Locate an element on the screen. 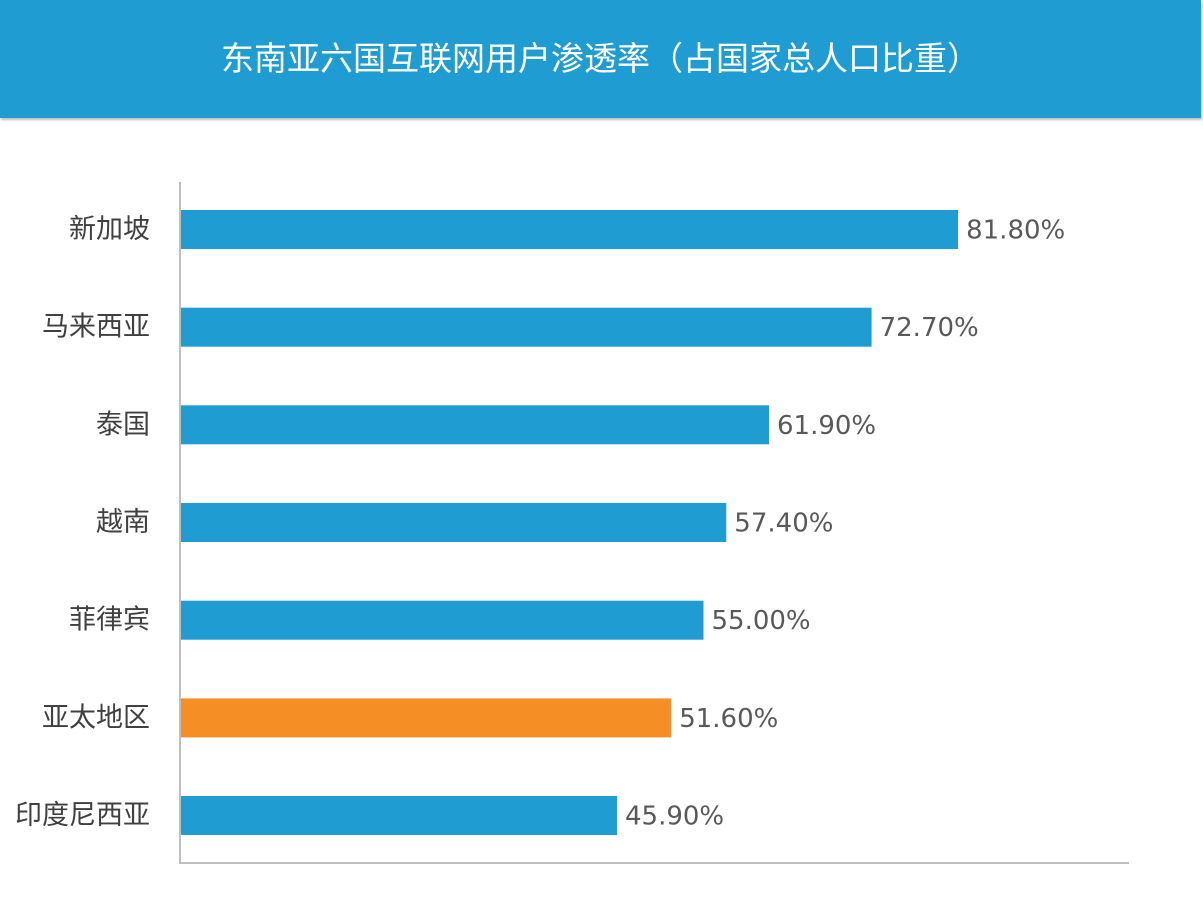 The height and width of the screenshot is (914, 1203). value-label: 55.00% is located at coordinates (761, 621).